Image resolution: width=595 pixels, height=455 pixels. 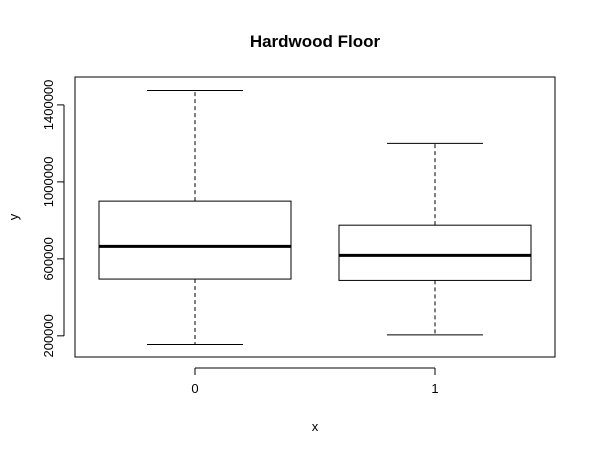 What do you see at coordinates (53, 219) in the screenshot?
I see `y-axis: 200000 600000 1000000 1400000` at bounding box center [53, 219].